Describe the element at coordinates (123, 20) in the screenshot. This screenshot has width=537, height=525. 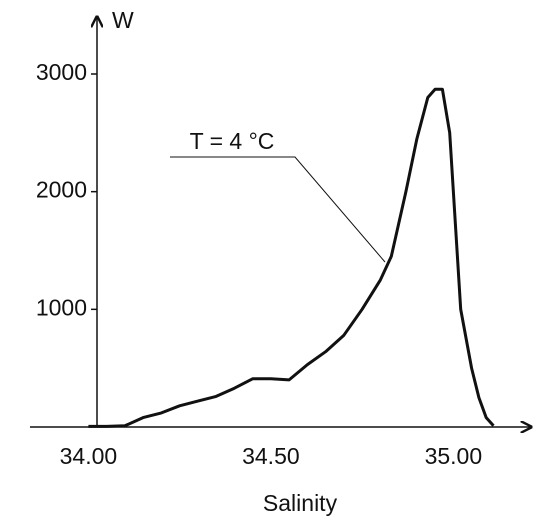
I see `y-axis-label: W` at that location.